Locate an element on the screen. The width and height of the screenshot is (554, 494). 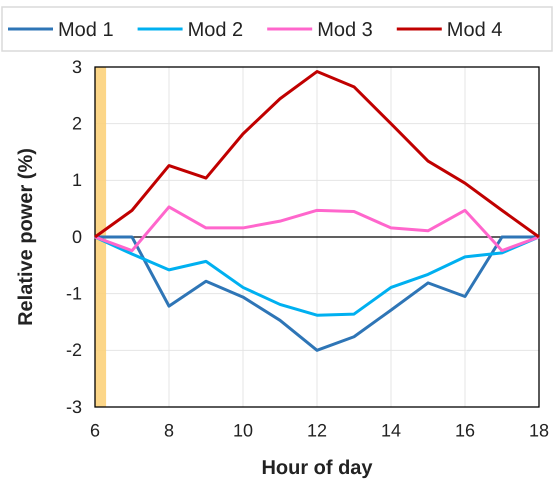
legend-label: Mod 4 is located at coordinates (474, 30).